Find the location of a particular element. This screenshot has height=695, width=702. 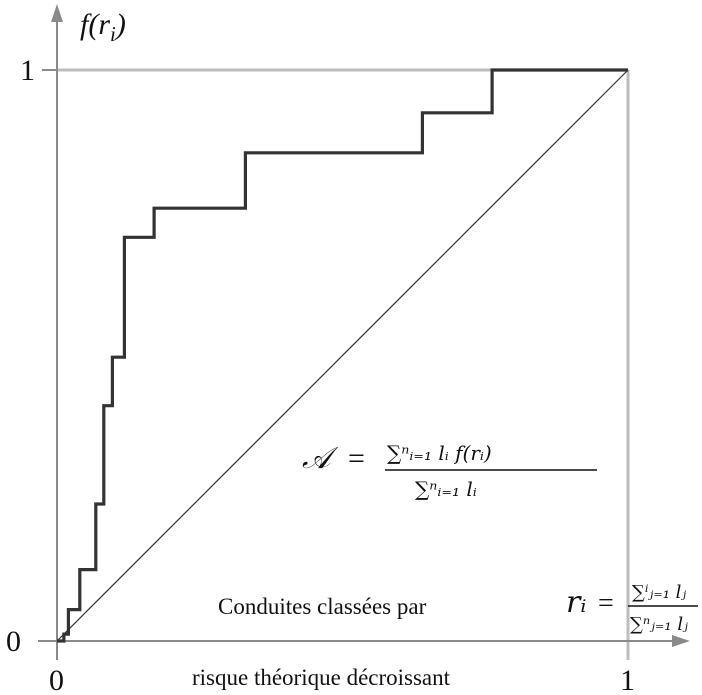

y-tick-label-1: 1 is located at coordinates (27, 70).